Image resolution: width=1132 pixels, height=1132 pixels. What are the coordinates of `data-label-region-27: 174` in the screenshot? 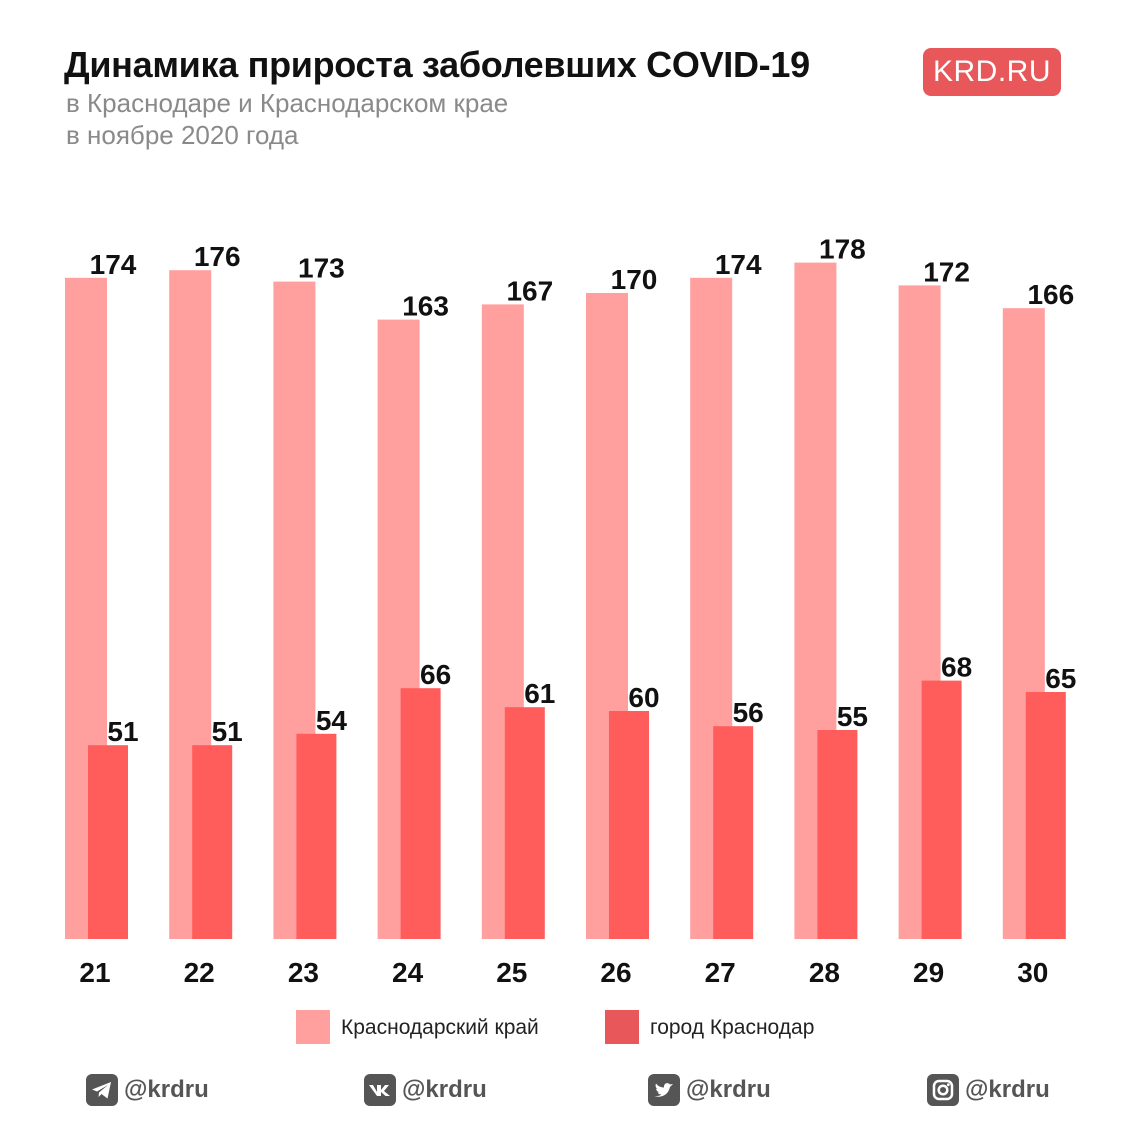 It's located at (738, 264).